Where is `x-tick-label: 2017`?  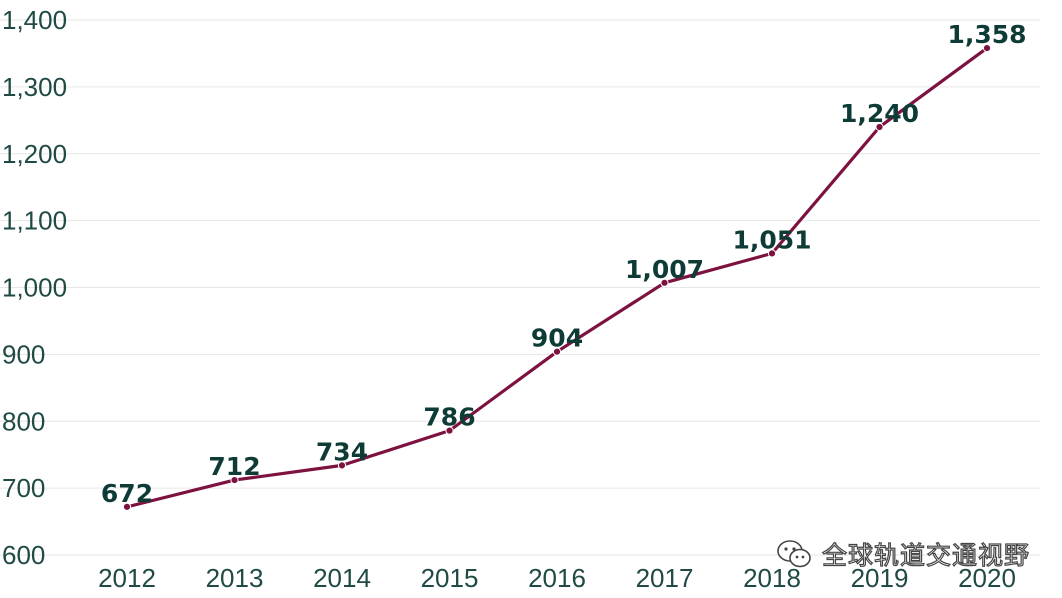 x-tick-label: 2017 is located at coordinates (665, 578).